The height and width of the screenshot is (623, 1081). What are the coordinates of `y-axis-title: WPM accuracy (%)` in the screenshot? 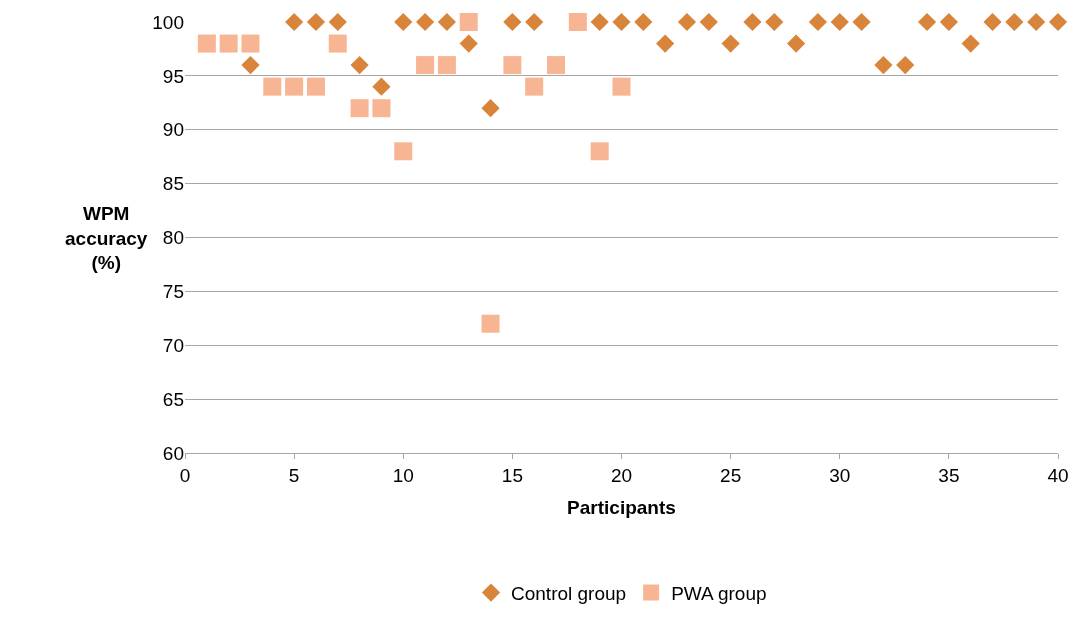 It's located at (106, 238).